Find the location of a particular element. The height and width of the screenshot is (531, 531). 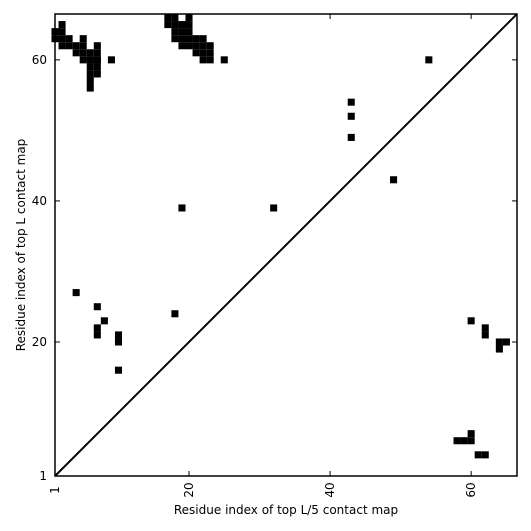

y-tick-label: 1 is located at coordinates (43, 476).